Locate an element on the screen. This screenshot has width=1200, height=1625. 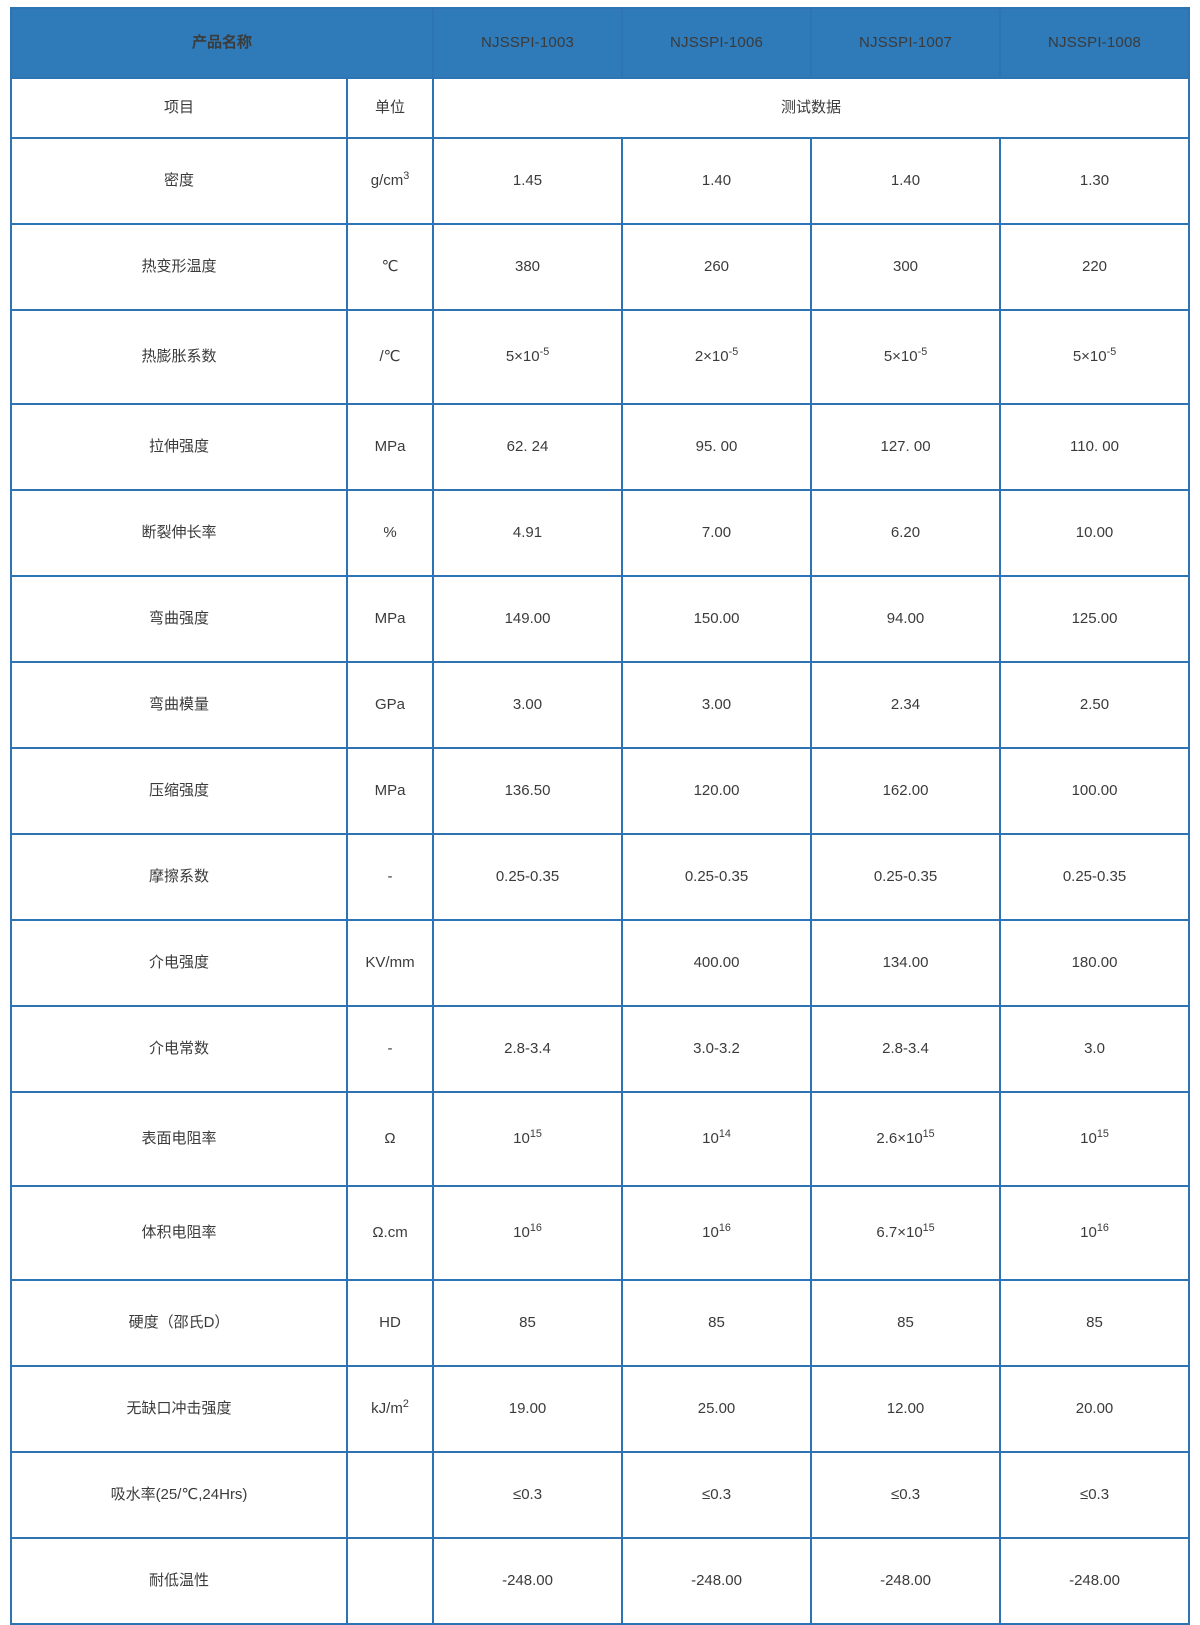
row-value-1: 380 is located at coordinates (528, 267).